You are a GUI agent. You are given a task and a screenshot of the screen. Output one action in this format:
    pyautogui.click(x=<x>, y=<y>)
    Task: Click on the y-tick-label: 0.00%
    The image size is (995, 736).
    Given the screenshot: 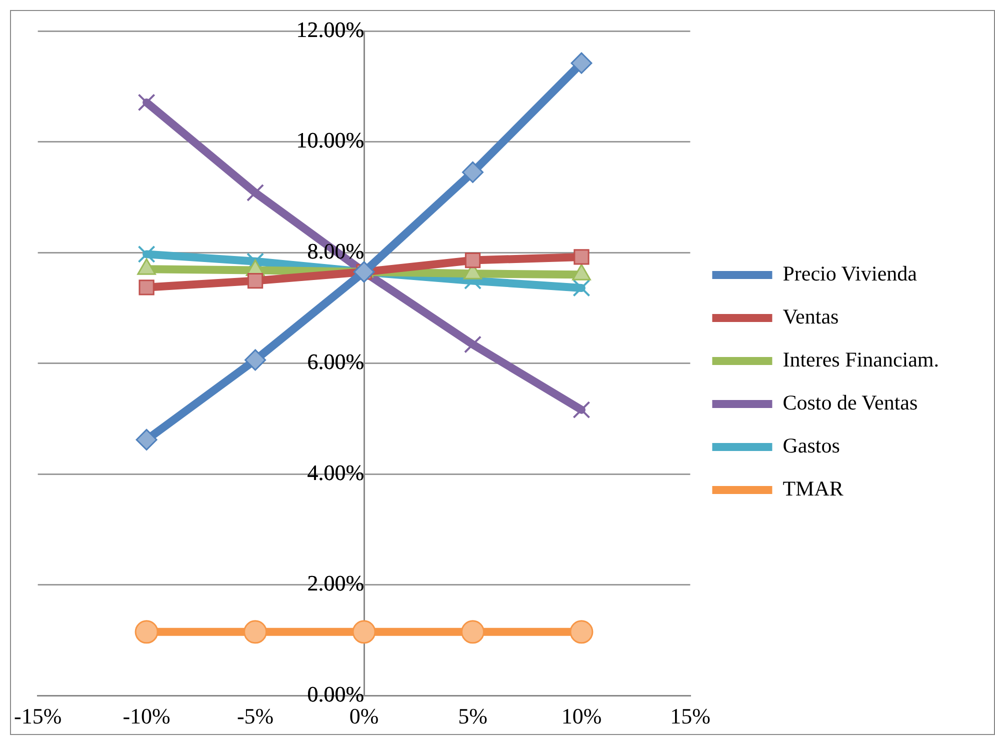 What is the action you would take?
    pyautogui.click(x=335, y=693)
    